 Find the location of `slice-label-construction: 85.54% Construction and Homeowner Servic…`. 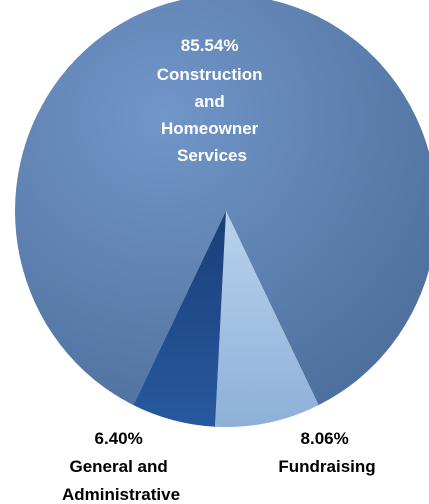

slice-label-construction: 85.54% Construction and Homeowner Servic… is located at coordinates (212, 100).